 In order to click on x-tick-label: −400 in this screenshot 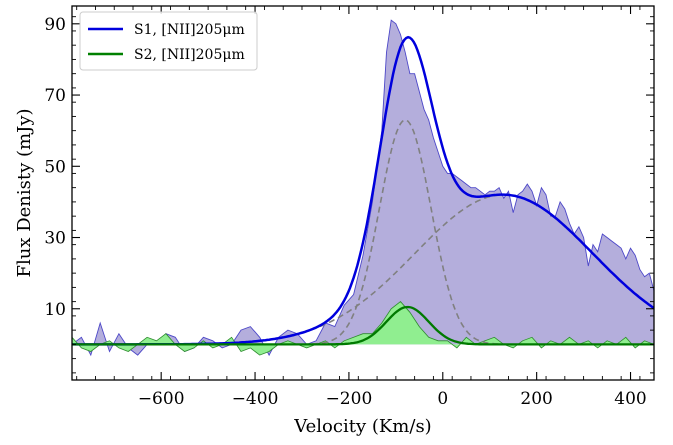, I will do `click(255, 399)`.